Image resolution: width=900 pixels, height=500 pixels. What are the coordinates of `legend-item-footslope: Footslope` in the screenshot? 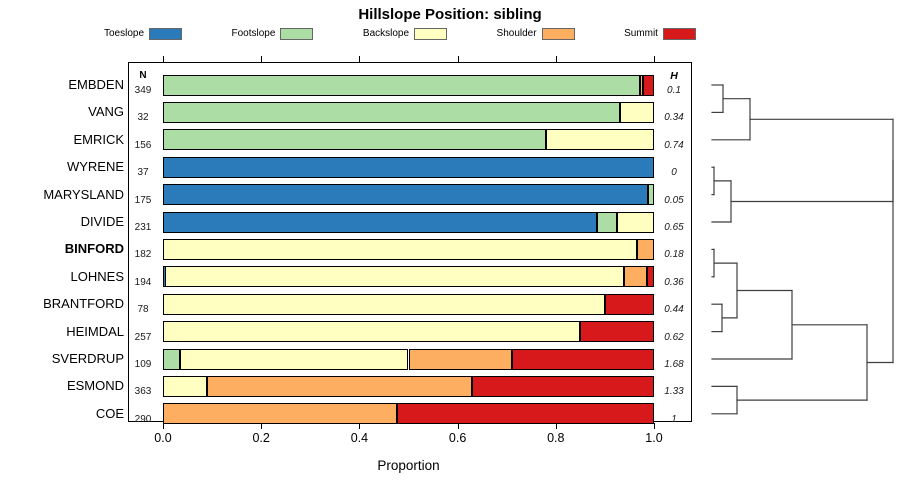 It's located at (272, 33).